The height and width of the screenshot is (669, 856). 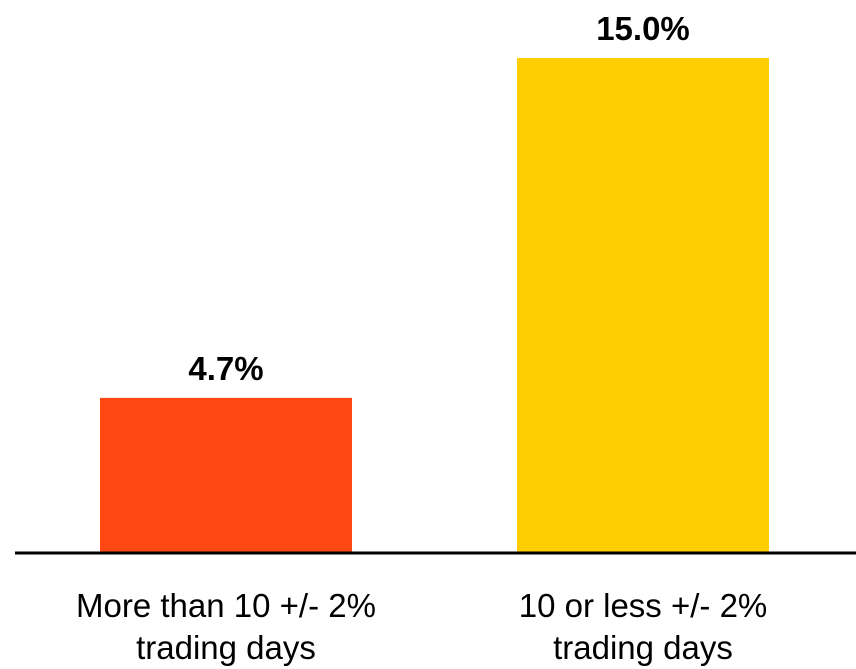 What do you see at coordinates (225, 368) in the screenshot?
I see `data-label-1: 4.7%` at bounding box center [225, 368].